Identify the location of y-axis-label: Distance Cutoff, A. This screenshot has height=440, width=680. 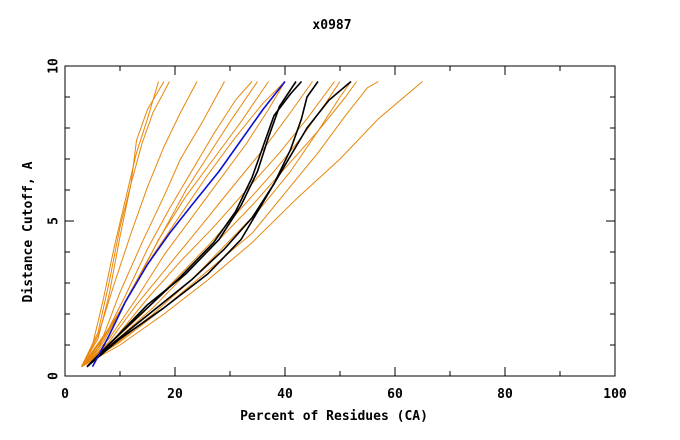
(28, 231).